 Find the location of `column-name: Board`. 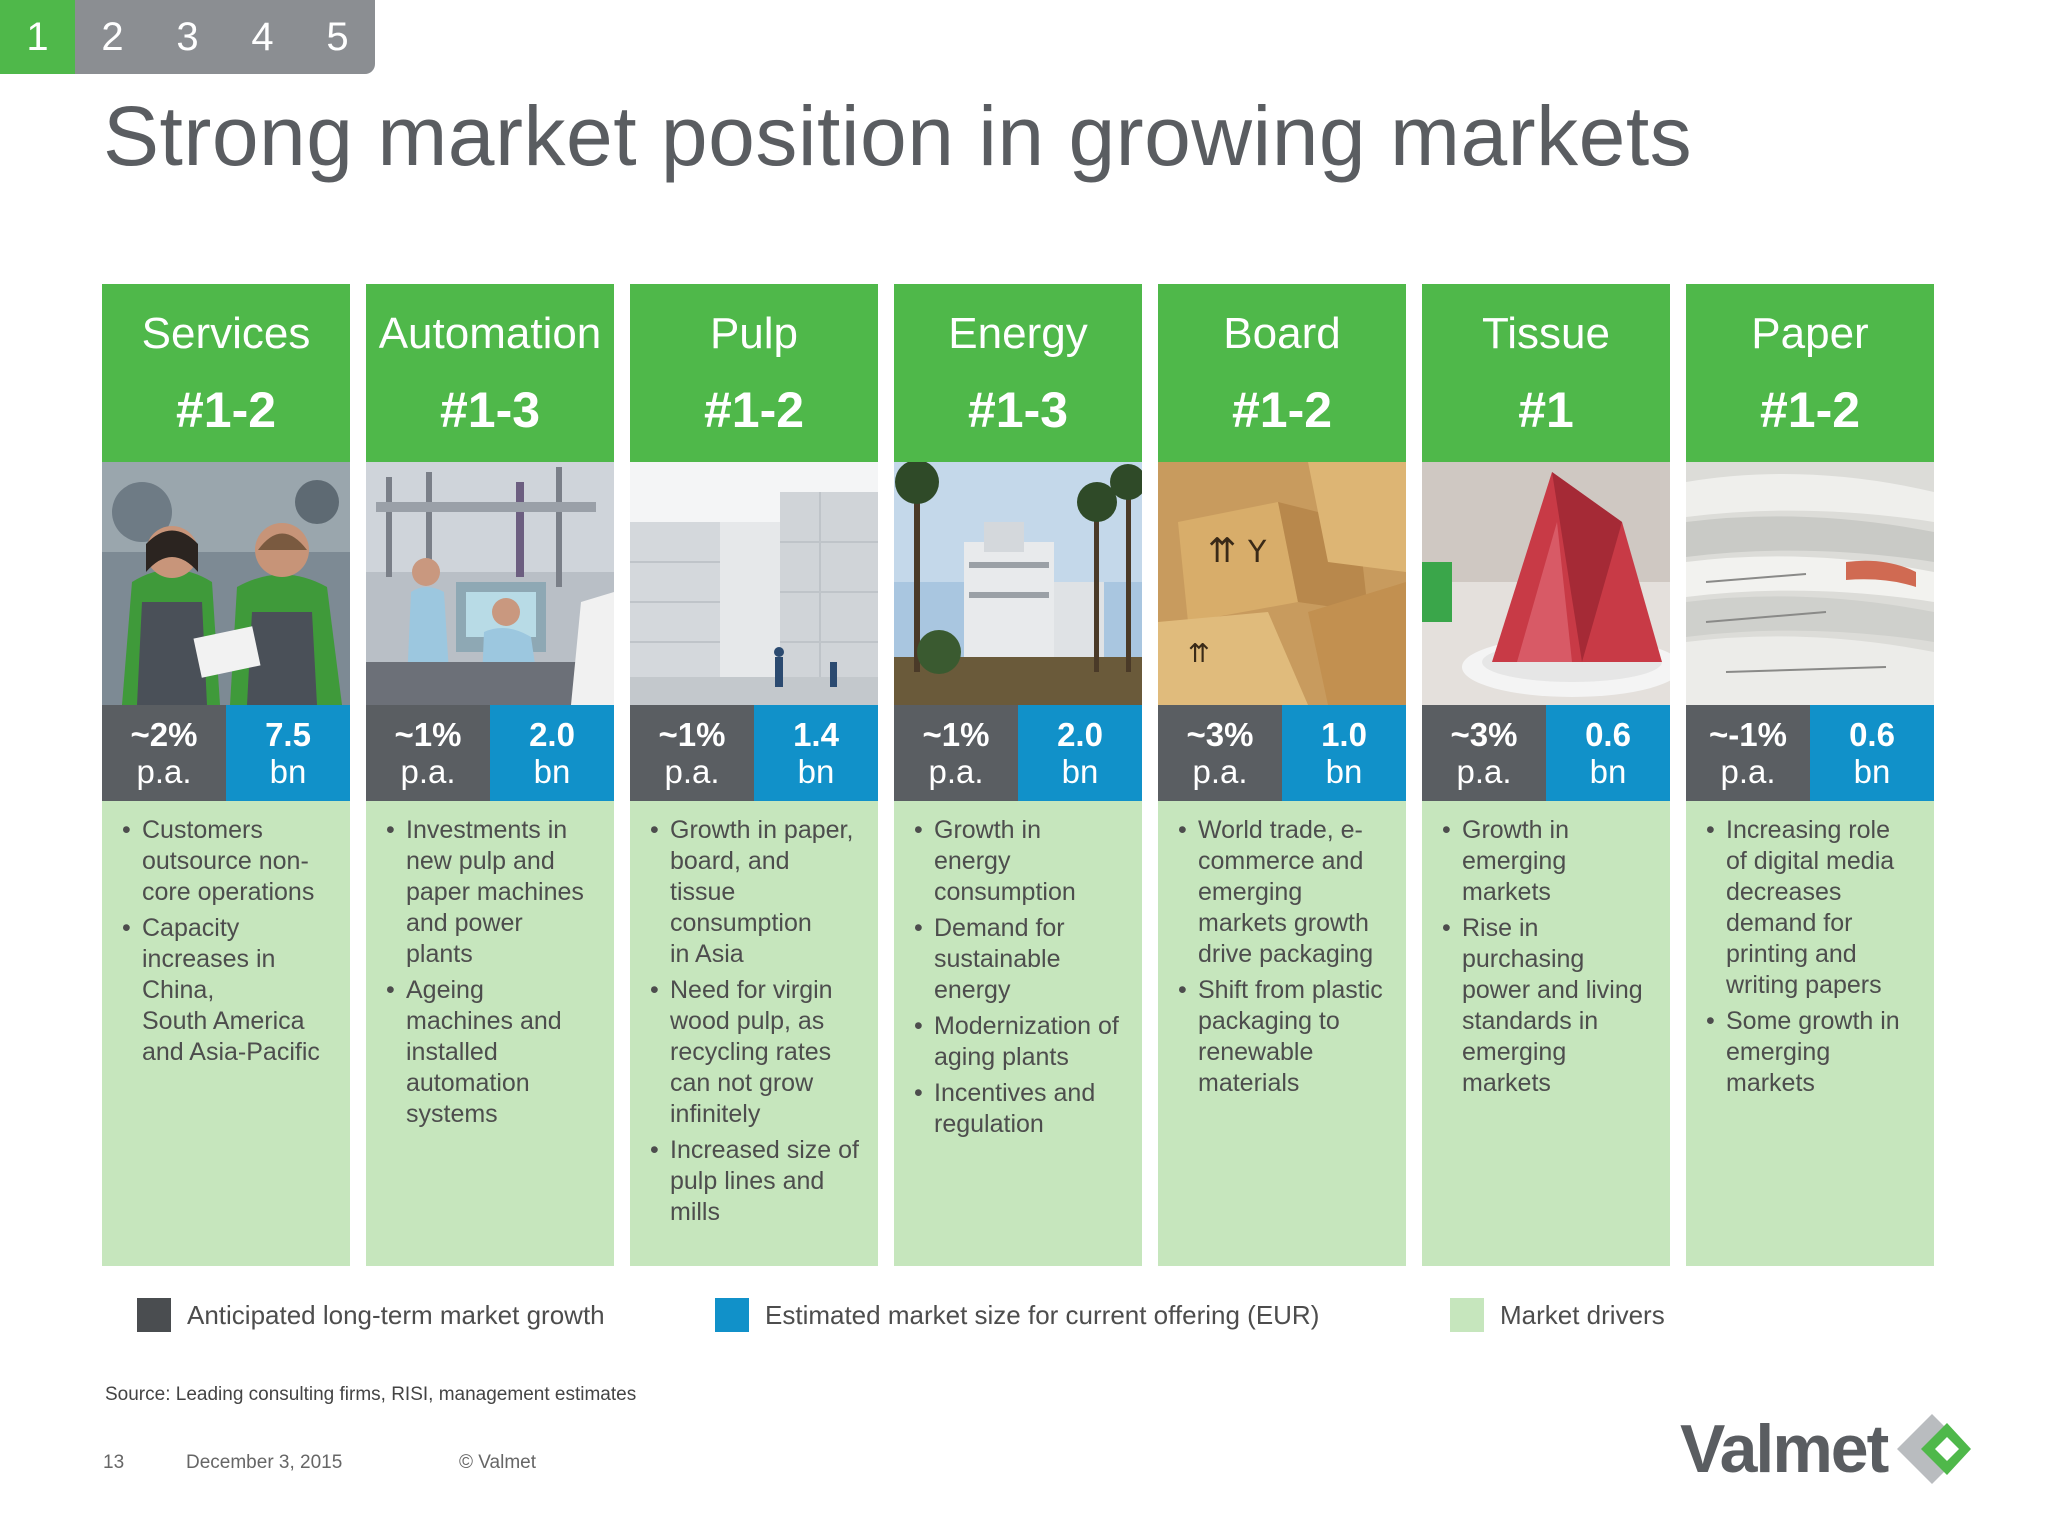

column-name: Board is located at coordinates (1282, 333).